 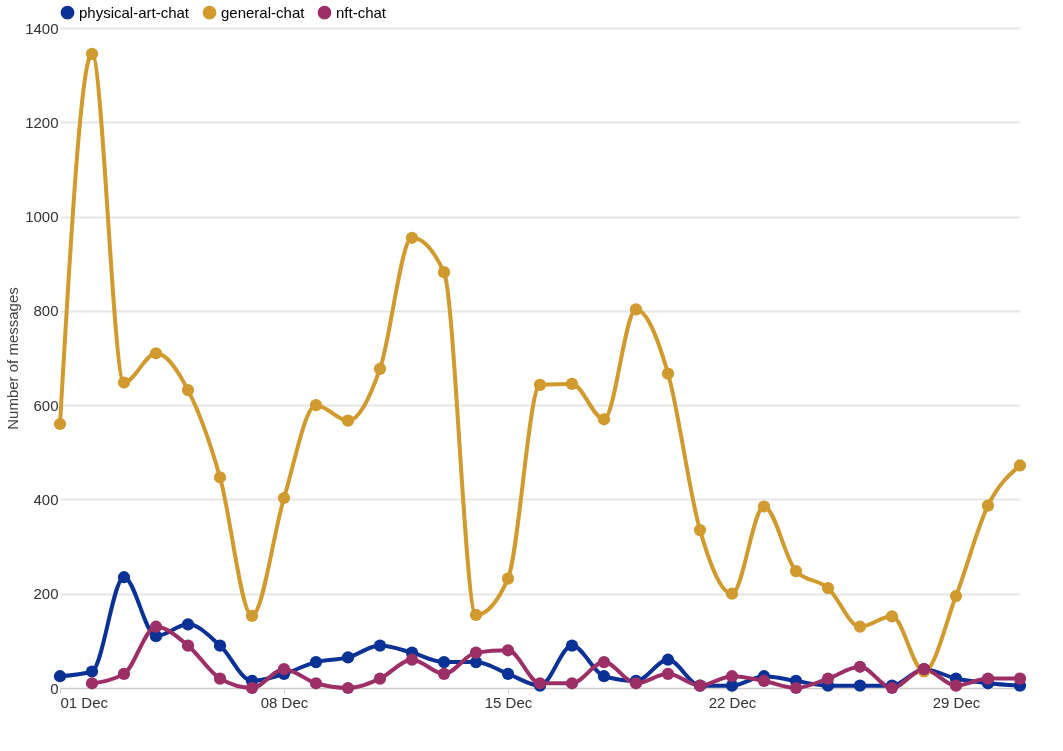 What do you see at coordinates (42, 217) in the screenshot?
I see `y-tick-label: 1000` at bounding box center [42, 217].